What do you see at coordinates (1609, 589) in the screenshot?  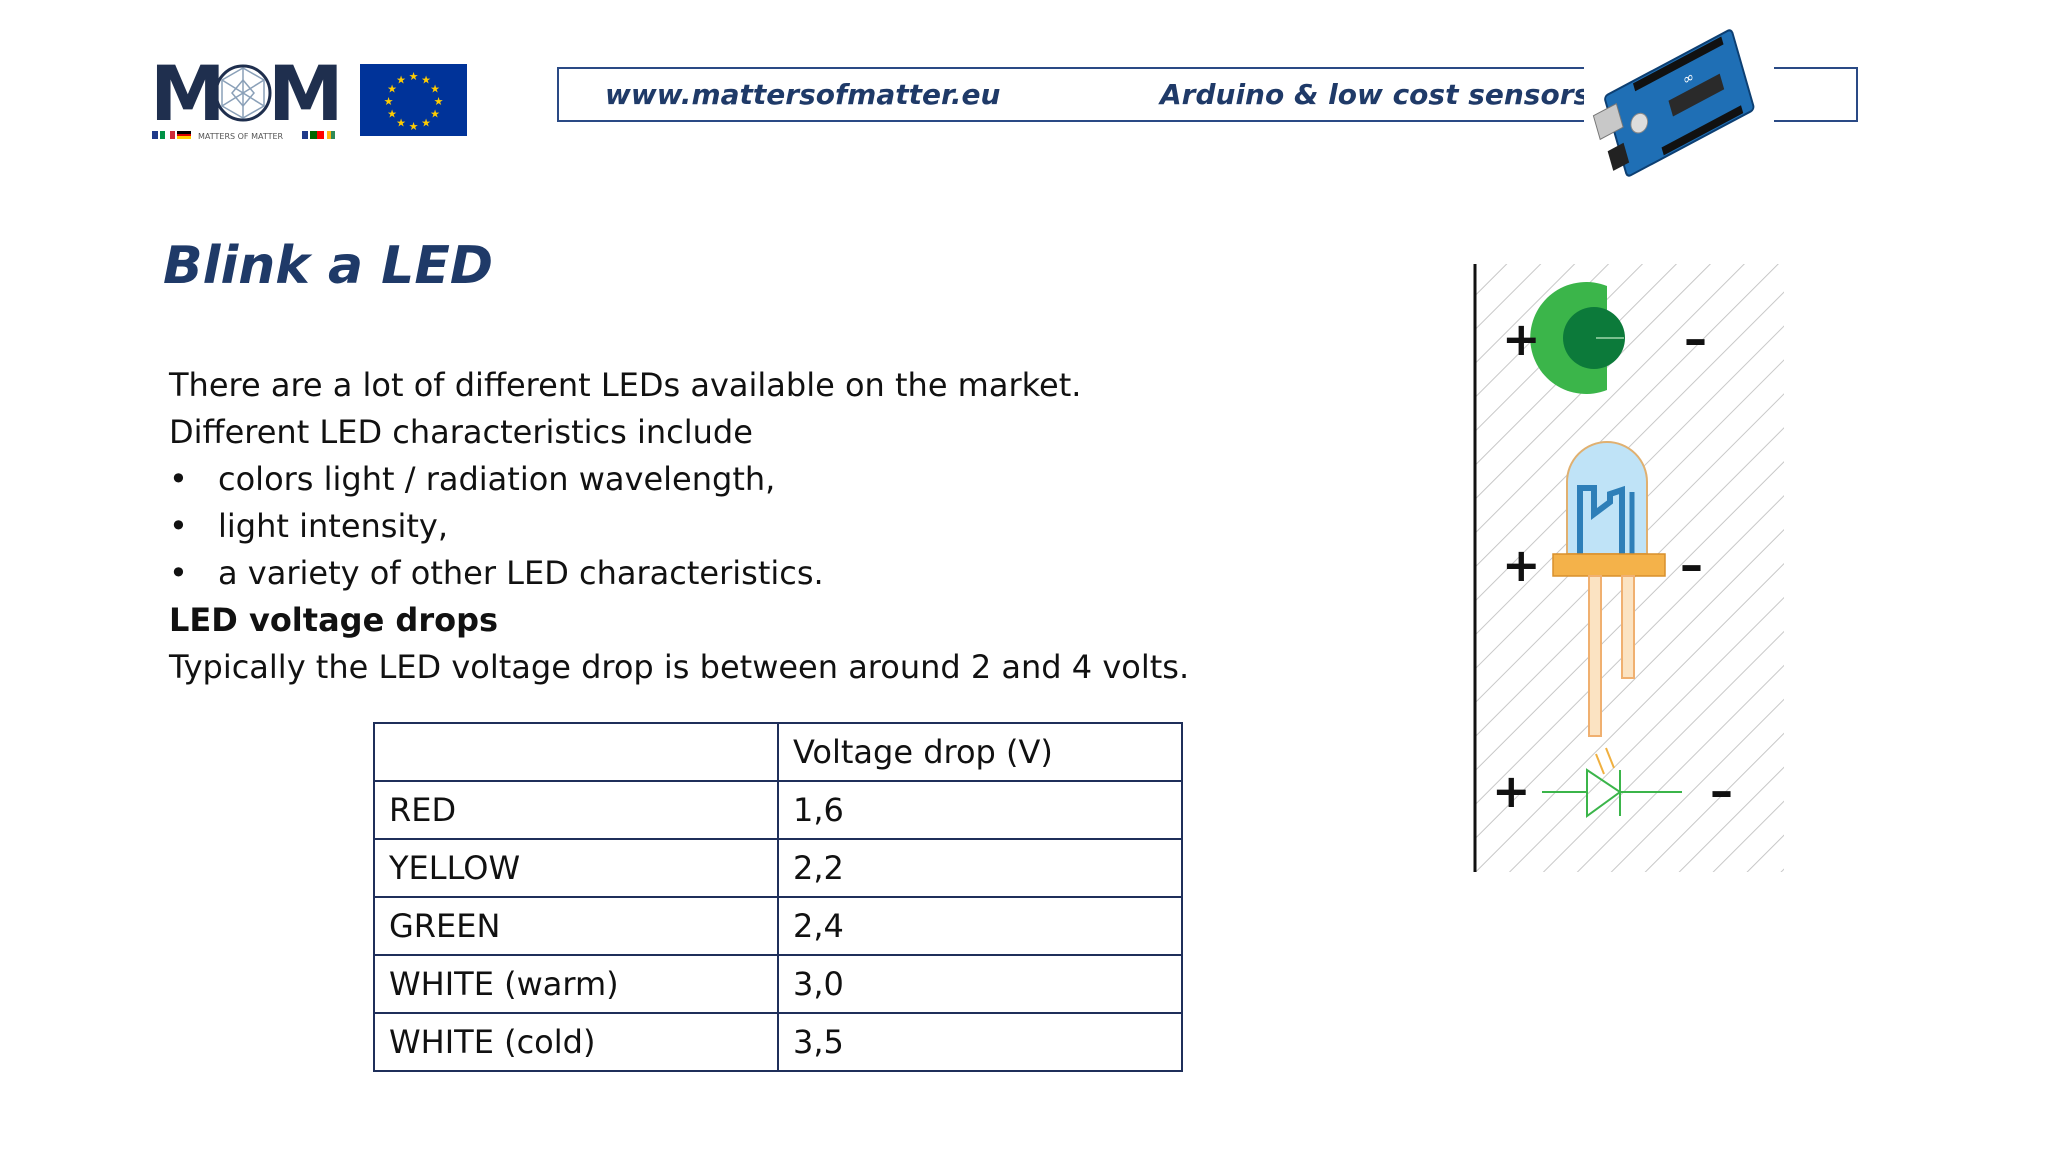 I see `led-side-view` at bounding box center [1609, 589].